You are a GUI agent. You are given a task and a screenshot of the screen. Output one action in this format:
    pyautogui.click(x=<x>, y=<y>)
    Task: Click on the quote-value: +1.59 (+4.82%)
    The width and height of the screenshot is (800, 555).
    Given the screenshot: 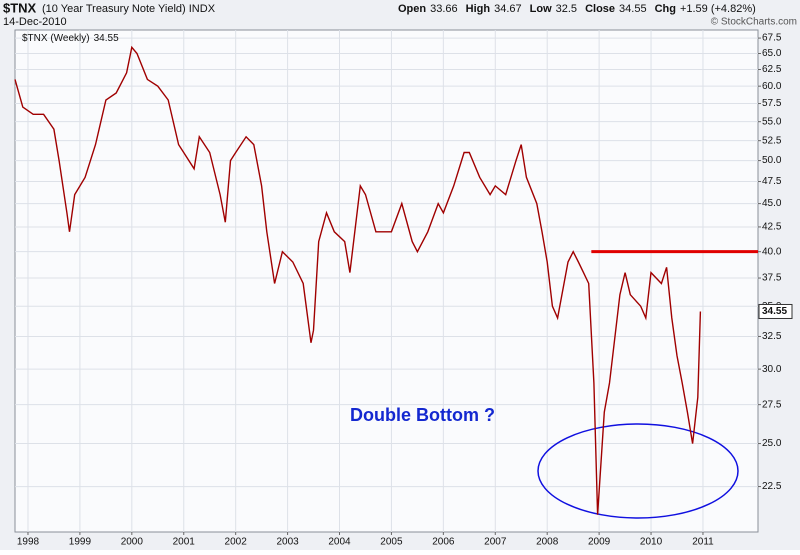 What is the action you would take?
    pyautogui.click(x=718, y=9)
    